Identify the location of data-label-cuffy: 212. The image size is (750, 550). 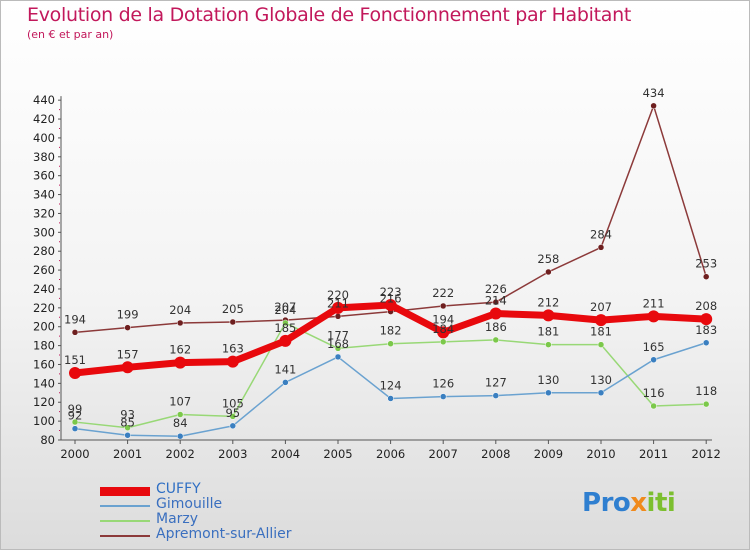
(548, 302).